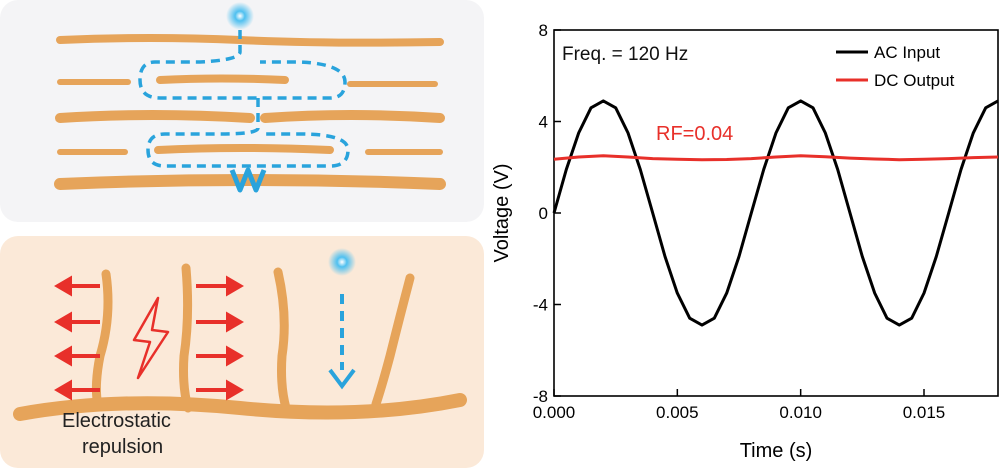 The image size is (1000, 468). What do you see at coordinates (543, 213) in the screenshot?
I see `y-tick-label: 0` at bounding box center [543, 213].